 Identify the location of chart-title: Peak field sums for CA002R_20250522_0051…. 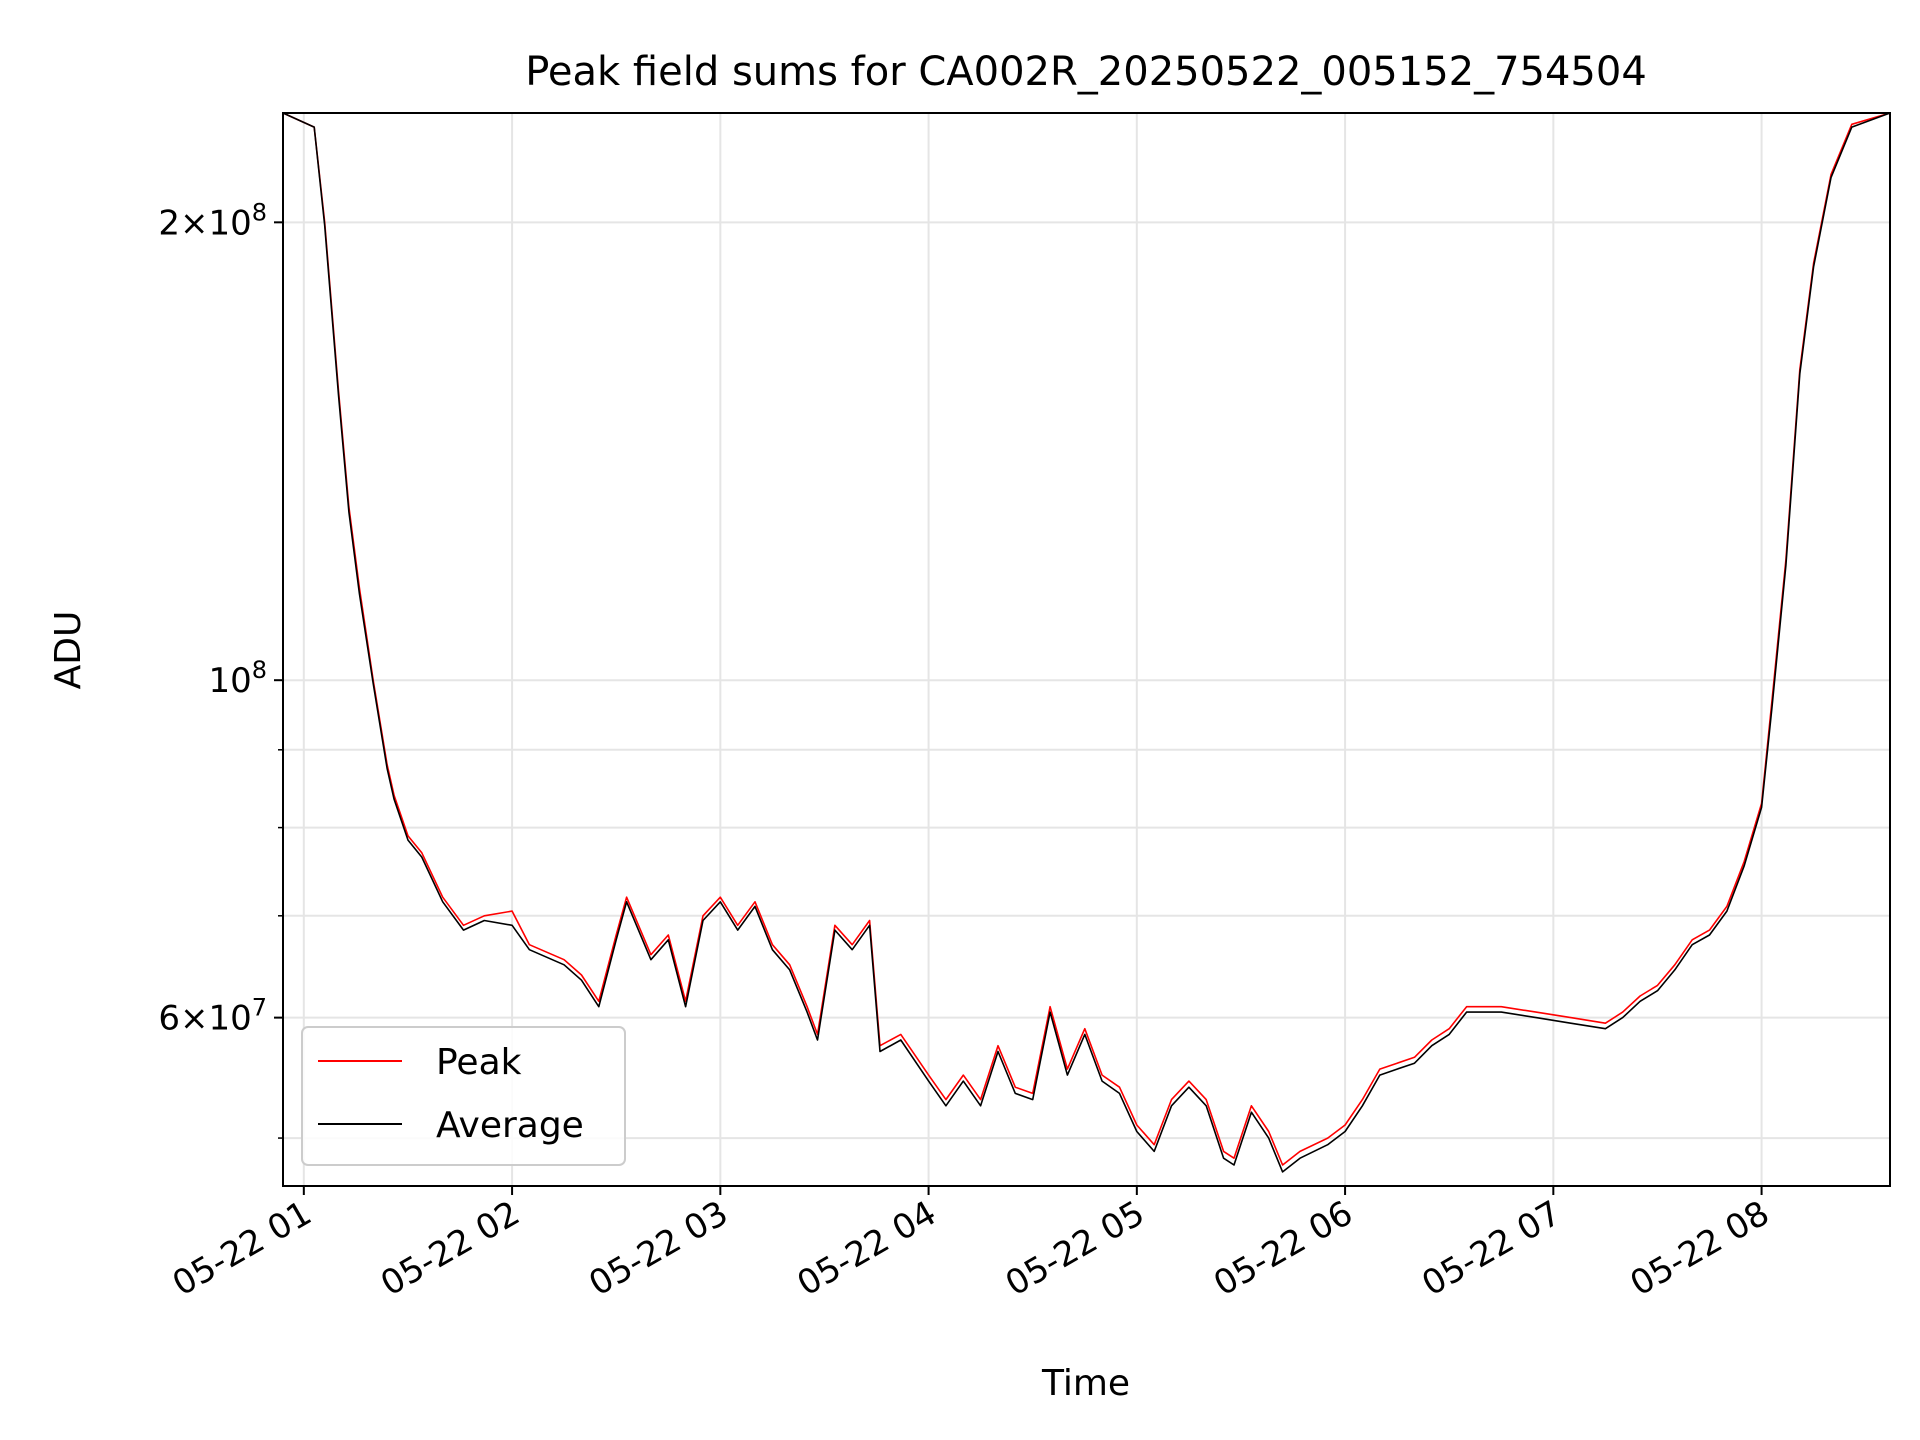
(1086, 72).